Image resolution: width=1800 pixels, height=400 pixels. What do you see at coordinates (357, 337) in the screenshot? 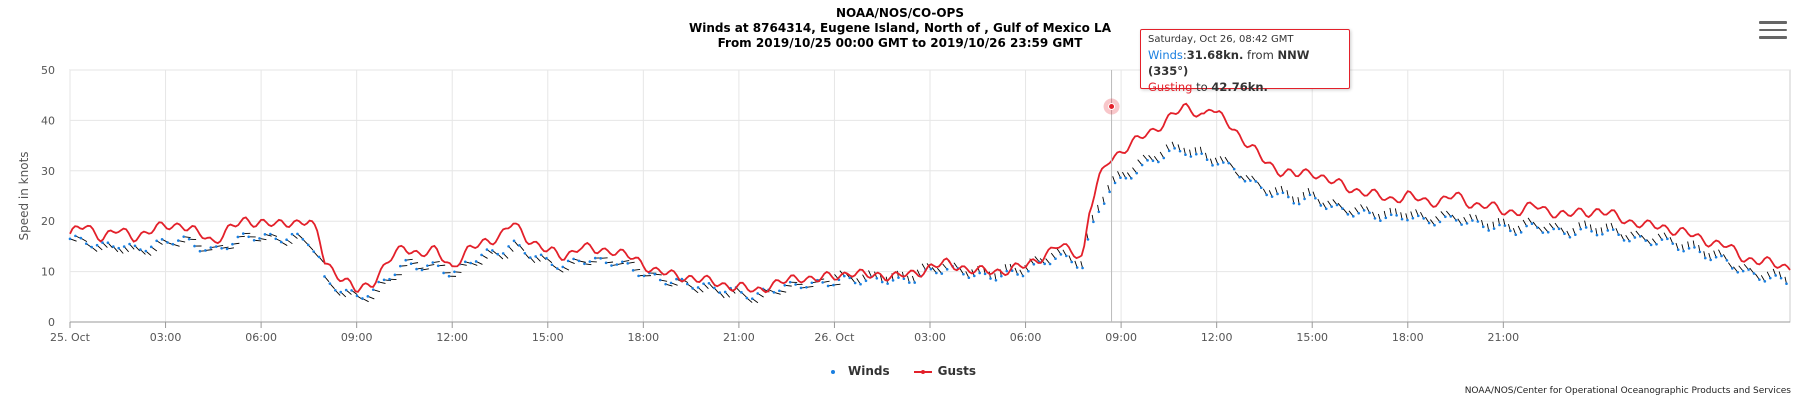
I see `x-tick-label: 09:00` at bounding box center [357, 337].